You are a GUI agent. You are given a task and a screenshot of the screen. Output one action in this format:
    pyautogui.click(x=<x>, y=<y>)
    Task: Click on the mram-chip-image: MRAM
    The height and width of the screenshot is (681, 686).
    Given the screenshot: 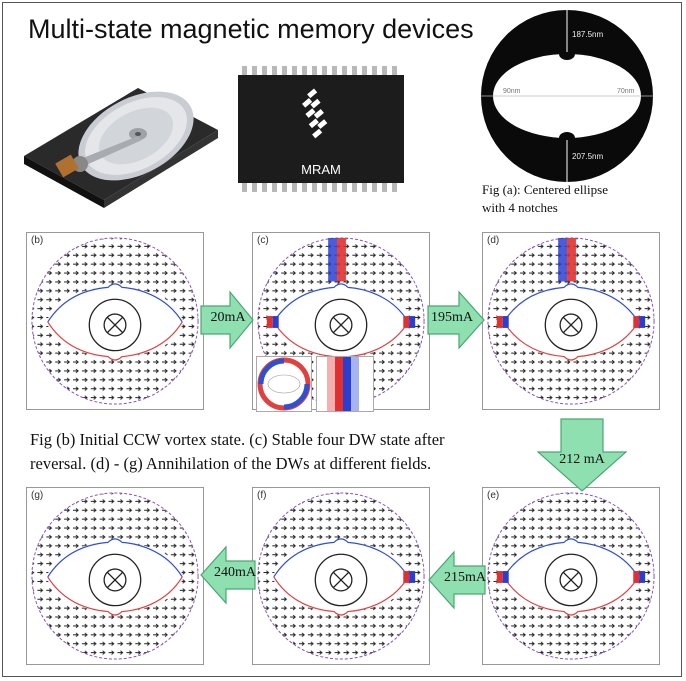 What is the action you would take?
    pyautogui.click(x=321, y=129)
    